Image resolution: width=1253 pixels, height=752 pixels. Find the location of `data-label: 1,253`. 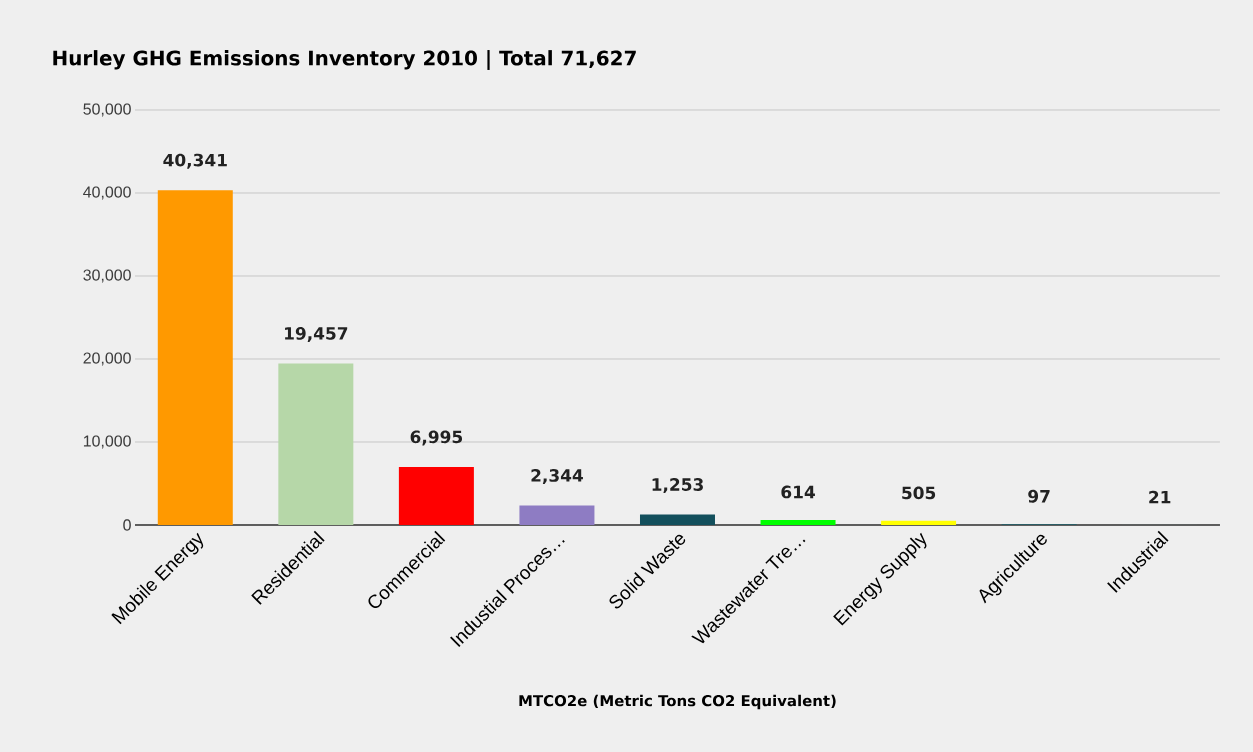

data-label: 1,253 is located at coordinates (677, 486).